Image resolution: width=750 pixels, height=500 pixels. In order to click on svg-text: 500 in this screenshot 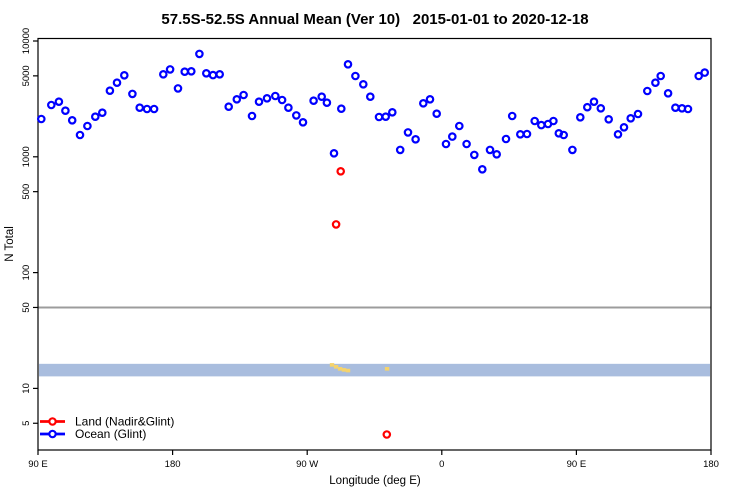, I will do `click(26, 192)`.